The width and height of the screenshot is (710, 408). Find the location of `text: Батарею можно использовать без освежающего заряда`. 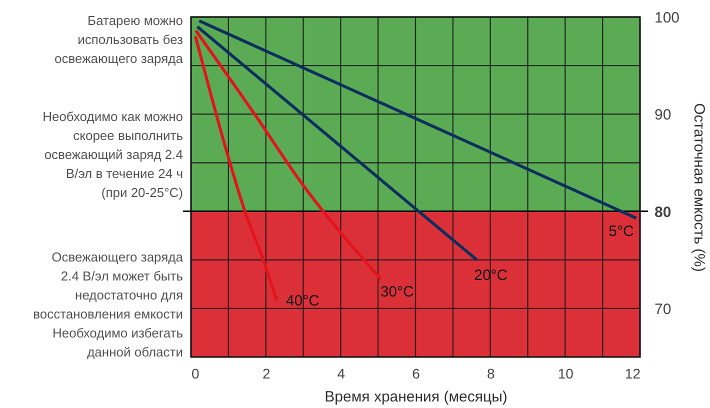

text: Батарею можно использовать без освежающего заряда is located at coordinates (119, 39).